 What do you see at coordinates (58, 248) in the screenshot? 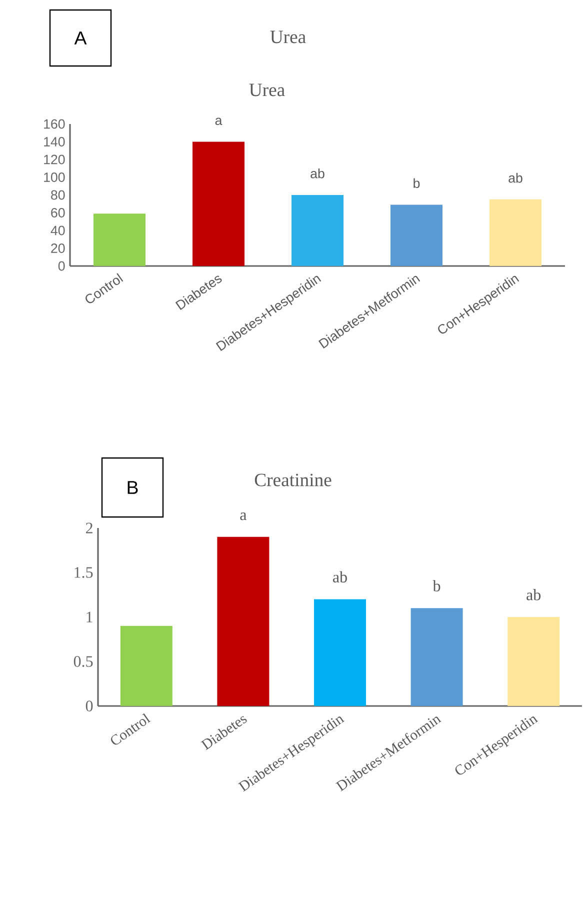
I see `y-tick-label: 20` at bounding box center [58, 248].